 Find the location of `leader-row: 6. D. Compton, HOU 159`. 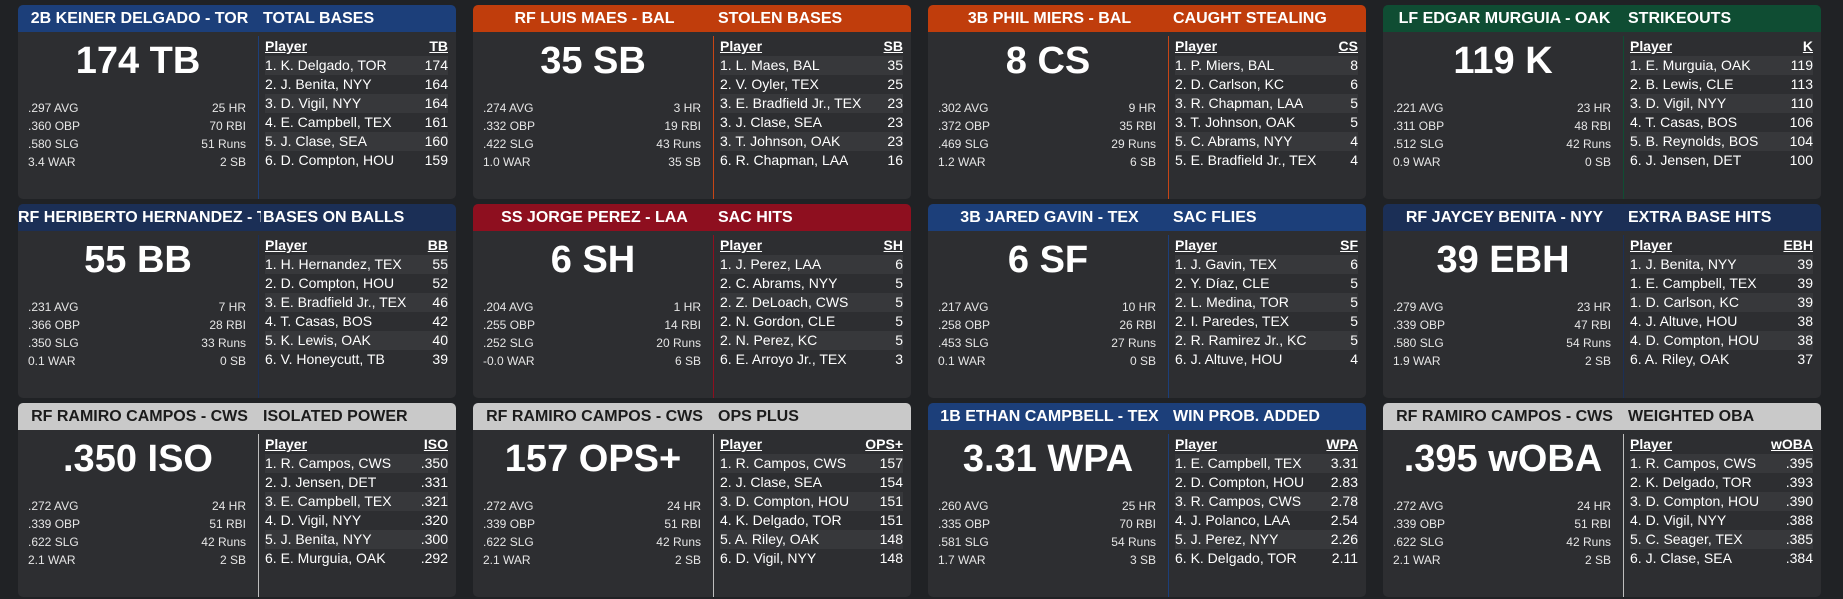

leader-row: 6. D. Compton, HOU 159 is located at coordinates (356, 160).